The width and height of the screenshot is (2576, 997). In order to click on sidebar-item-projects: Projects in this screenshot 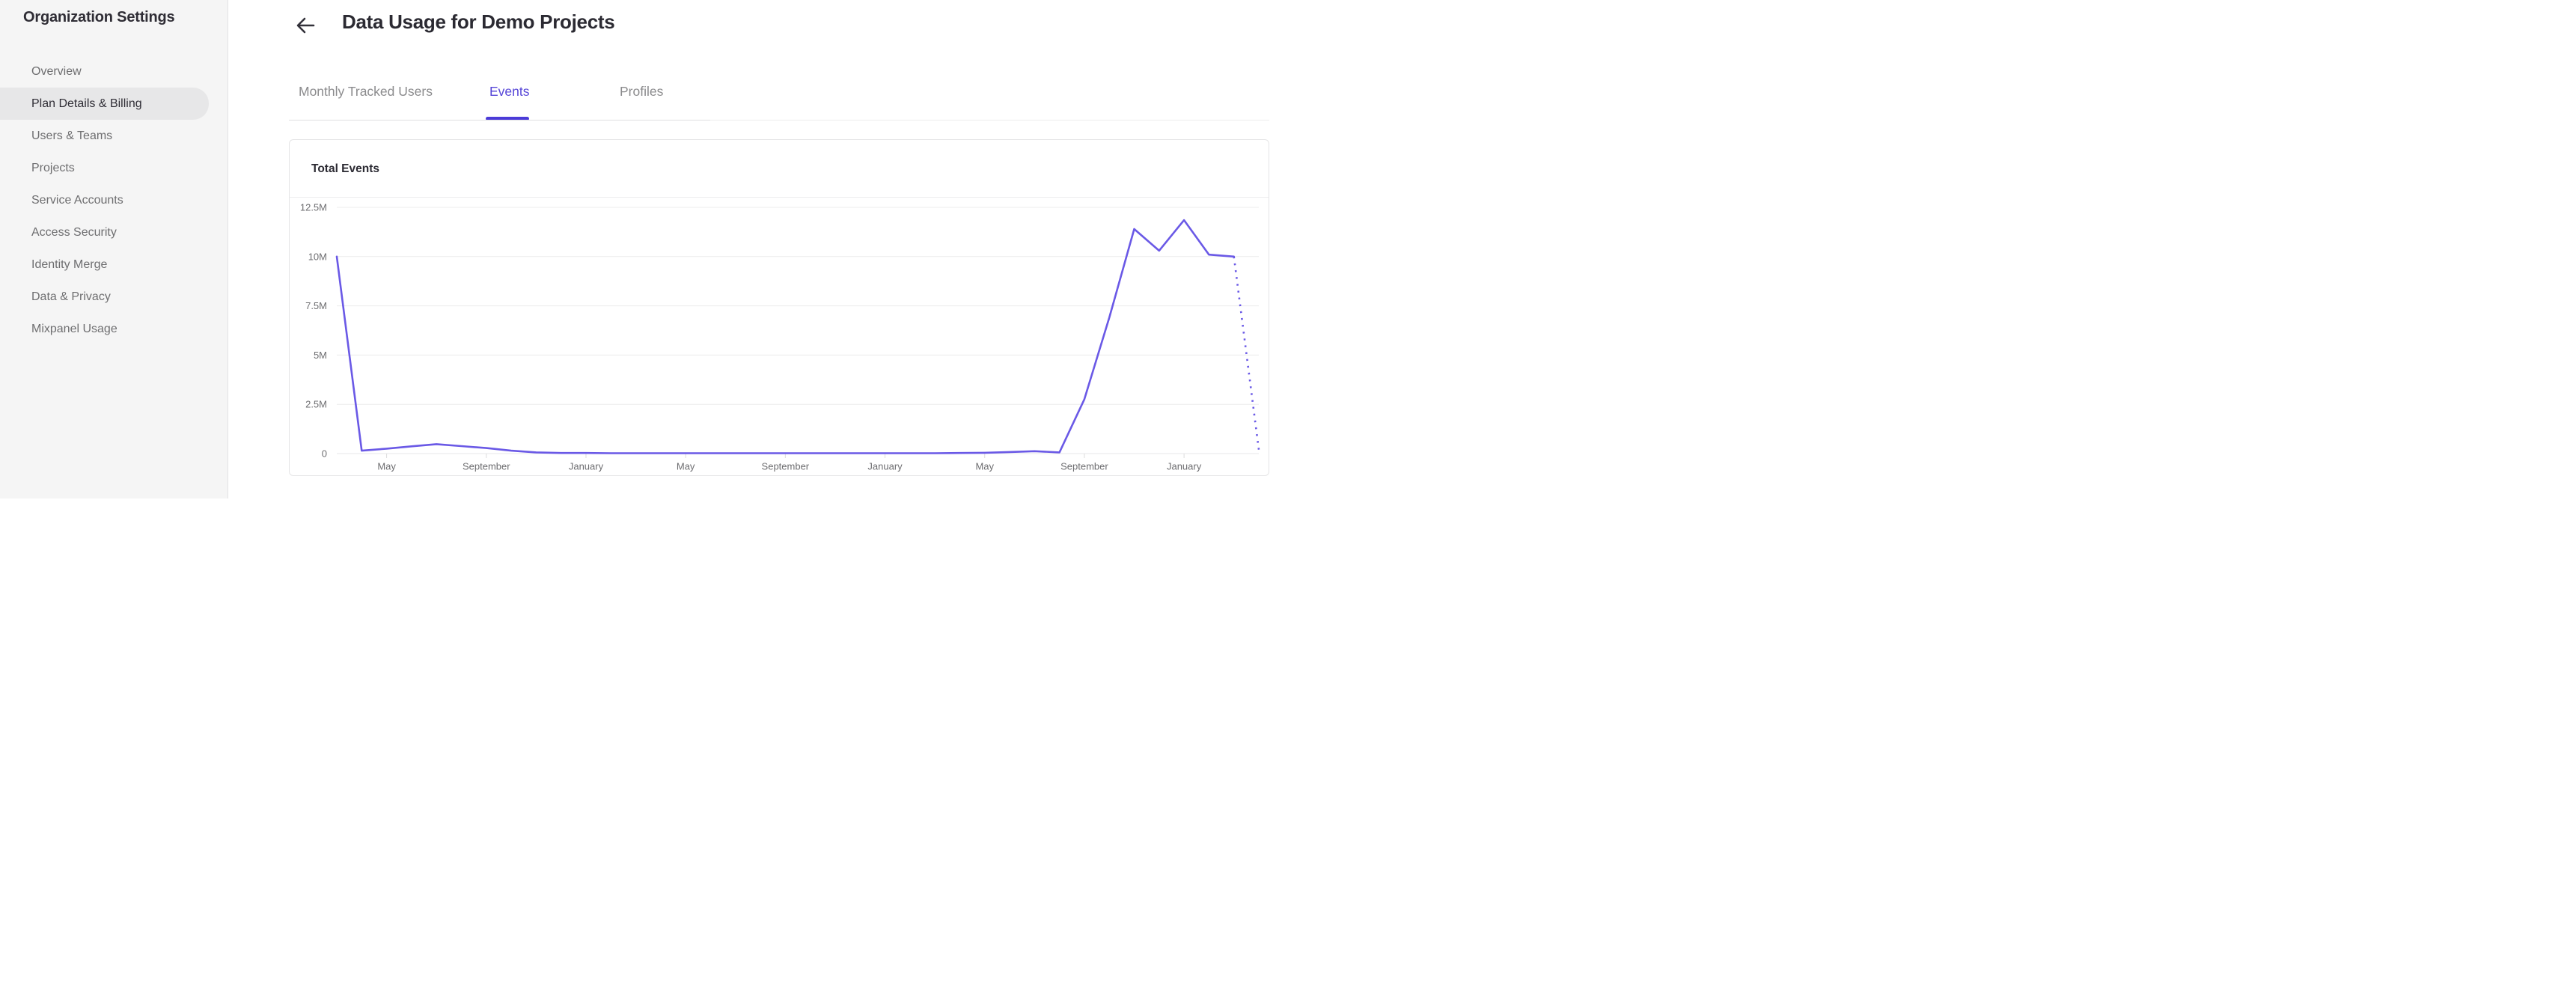, I will do `click(53, 168)`.